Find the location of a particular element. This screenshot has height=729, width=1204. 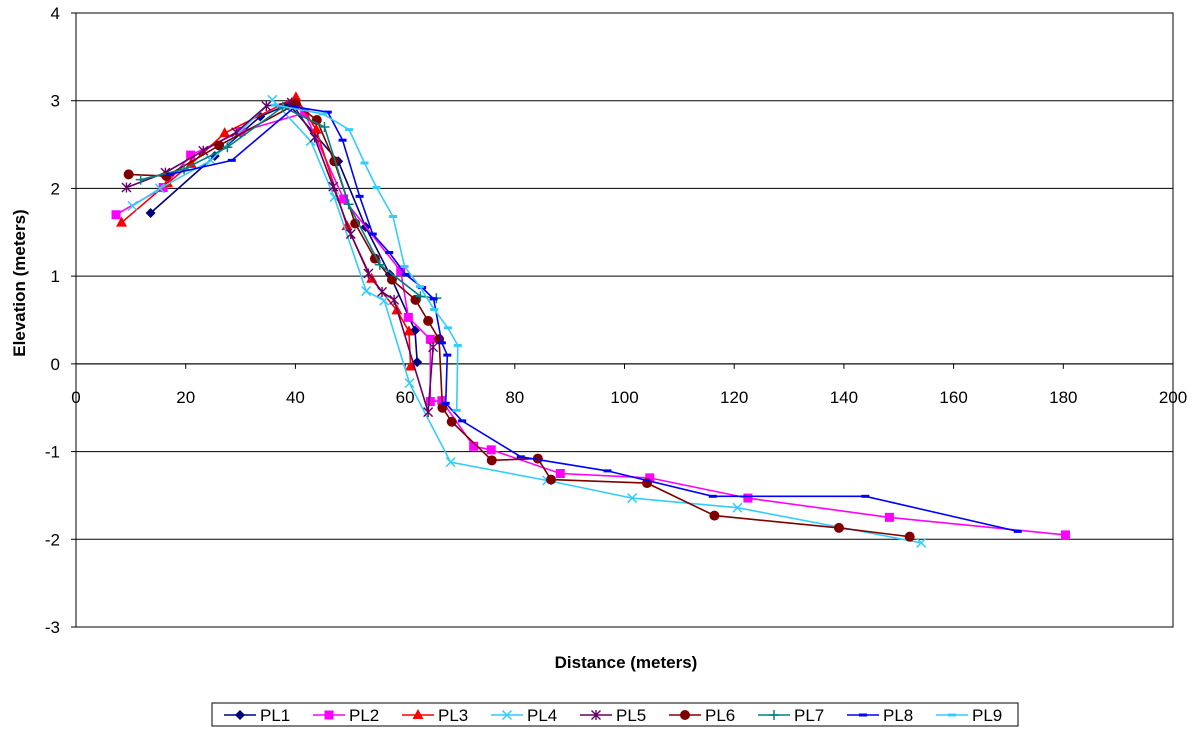

legend-box is located at coordinates (615, 714).